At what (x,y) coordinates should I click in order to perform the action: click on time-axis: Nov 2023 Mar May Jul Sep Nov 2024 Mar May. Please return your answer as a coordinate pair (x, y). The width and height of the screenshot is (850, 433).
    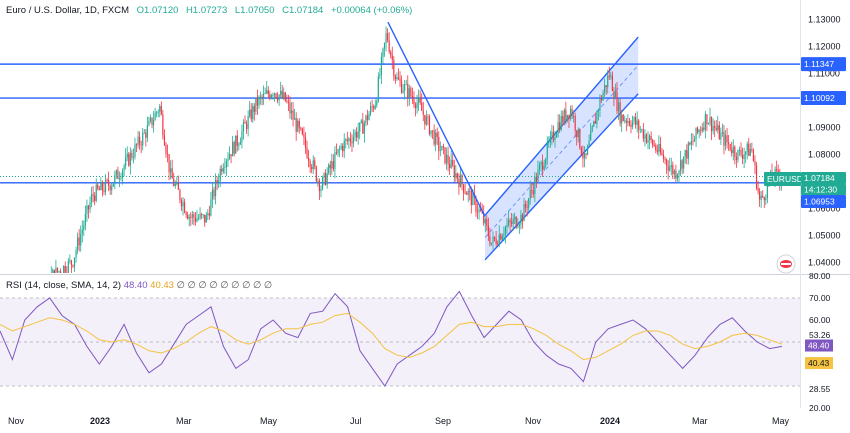
    Looking at the image, I should click on (399, 421).